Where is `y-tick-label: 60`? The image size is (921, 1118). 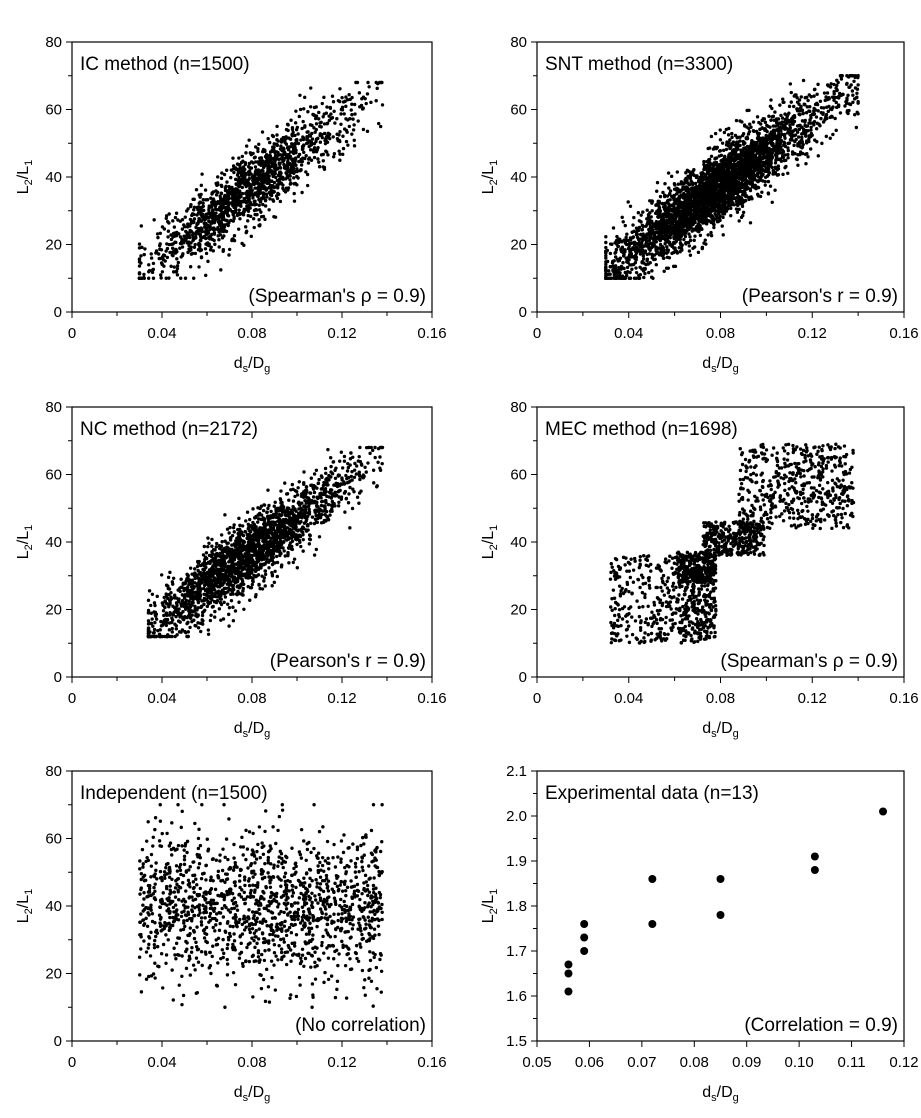 y-tick-label: 60 is located at coordinates (53, 110).